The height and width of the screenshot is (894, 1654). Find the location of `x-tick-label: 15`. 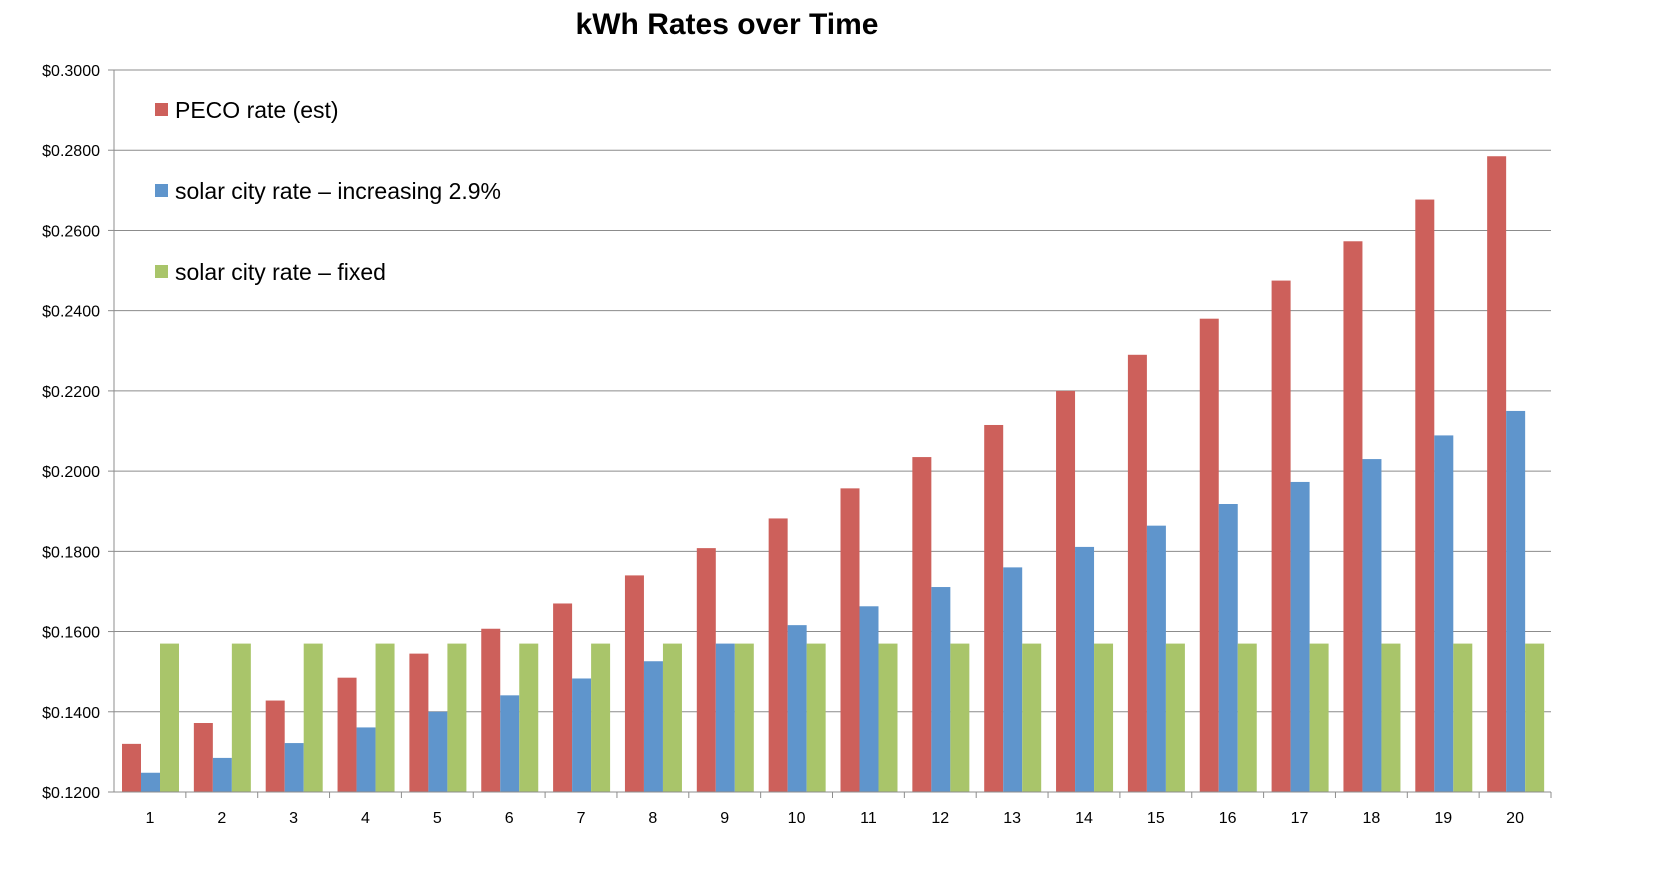

x-tick-label: 15 is located at coordinates (1156, 818).